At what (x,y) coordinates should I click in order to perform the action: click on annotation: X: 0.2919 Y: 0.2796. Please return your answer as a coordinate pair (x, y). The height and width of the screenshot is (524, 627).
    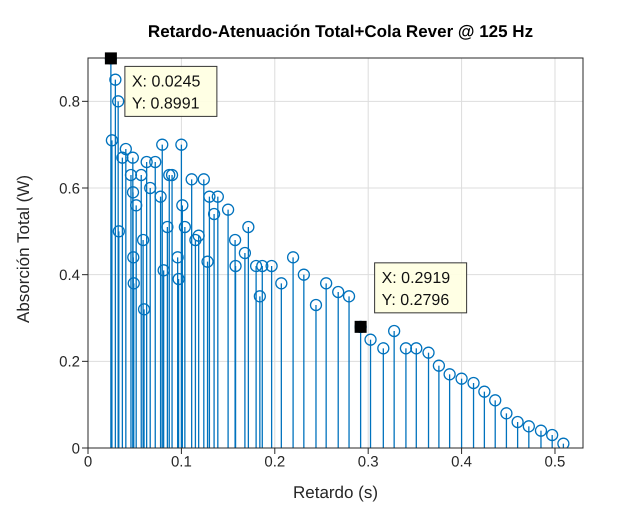
    Looking at the image, I should click on (416, 289).